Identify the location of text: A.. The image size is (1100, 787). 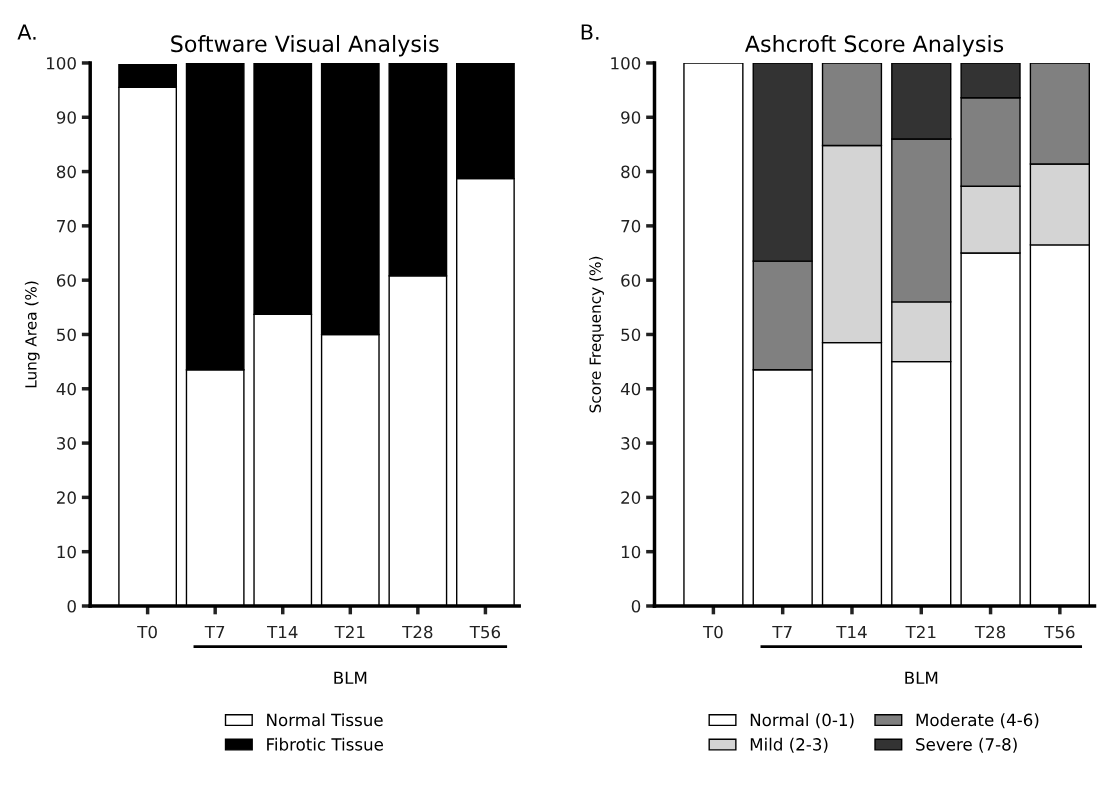
(26, 32).